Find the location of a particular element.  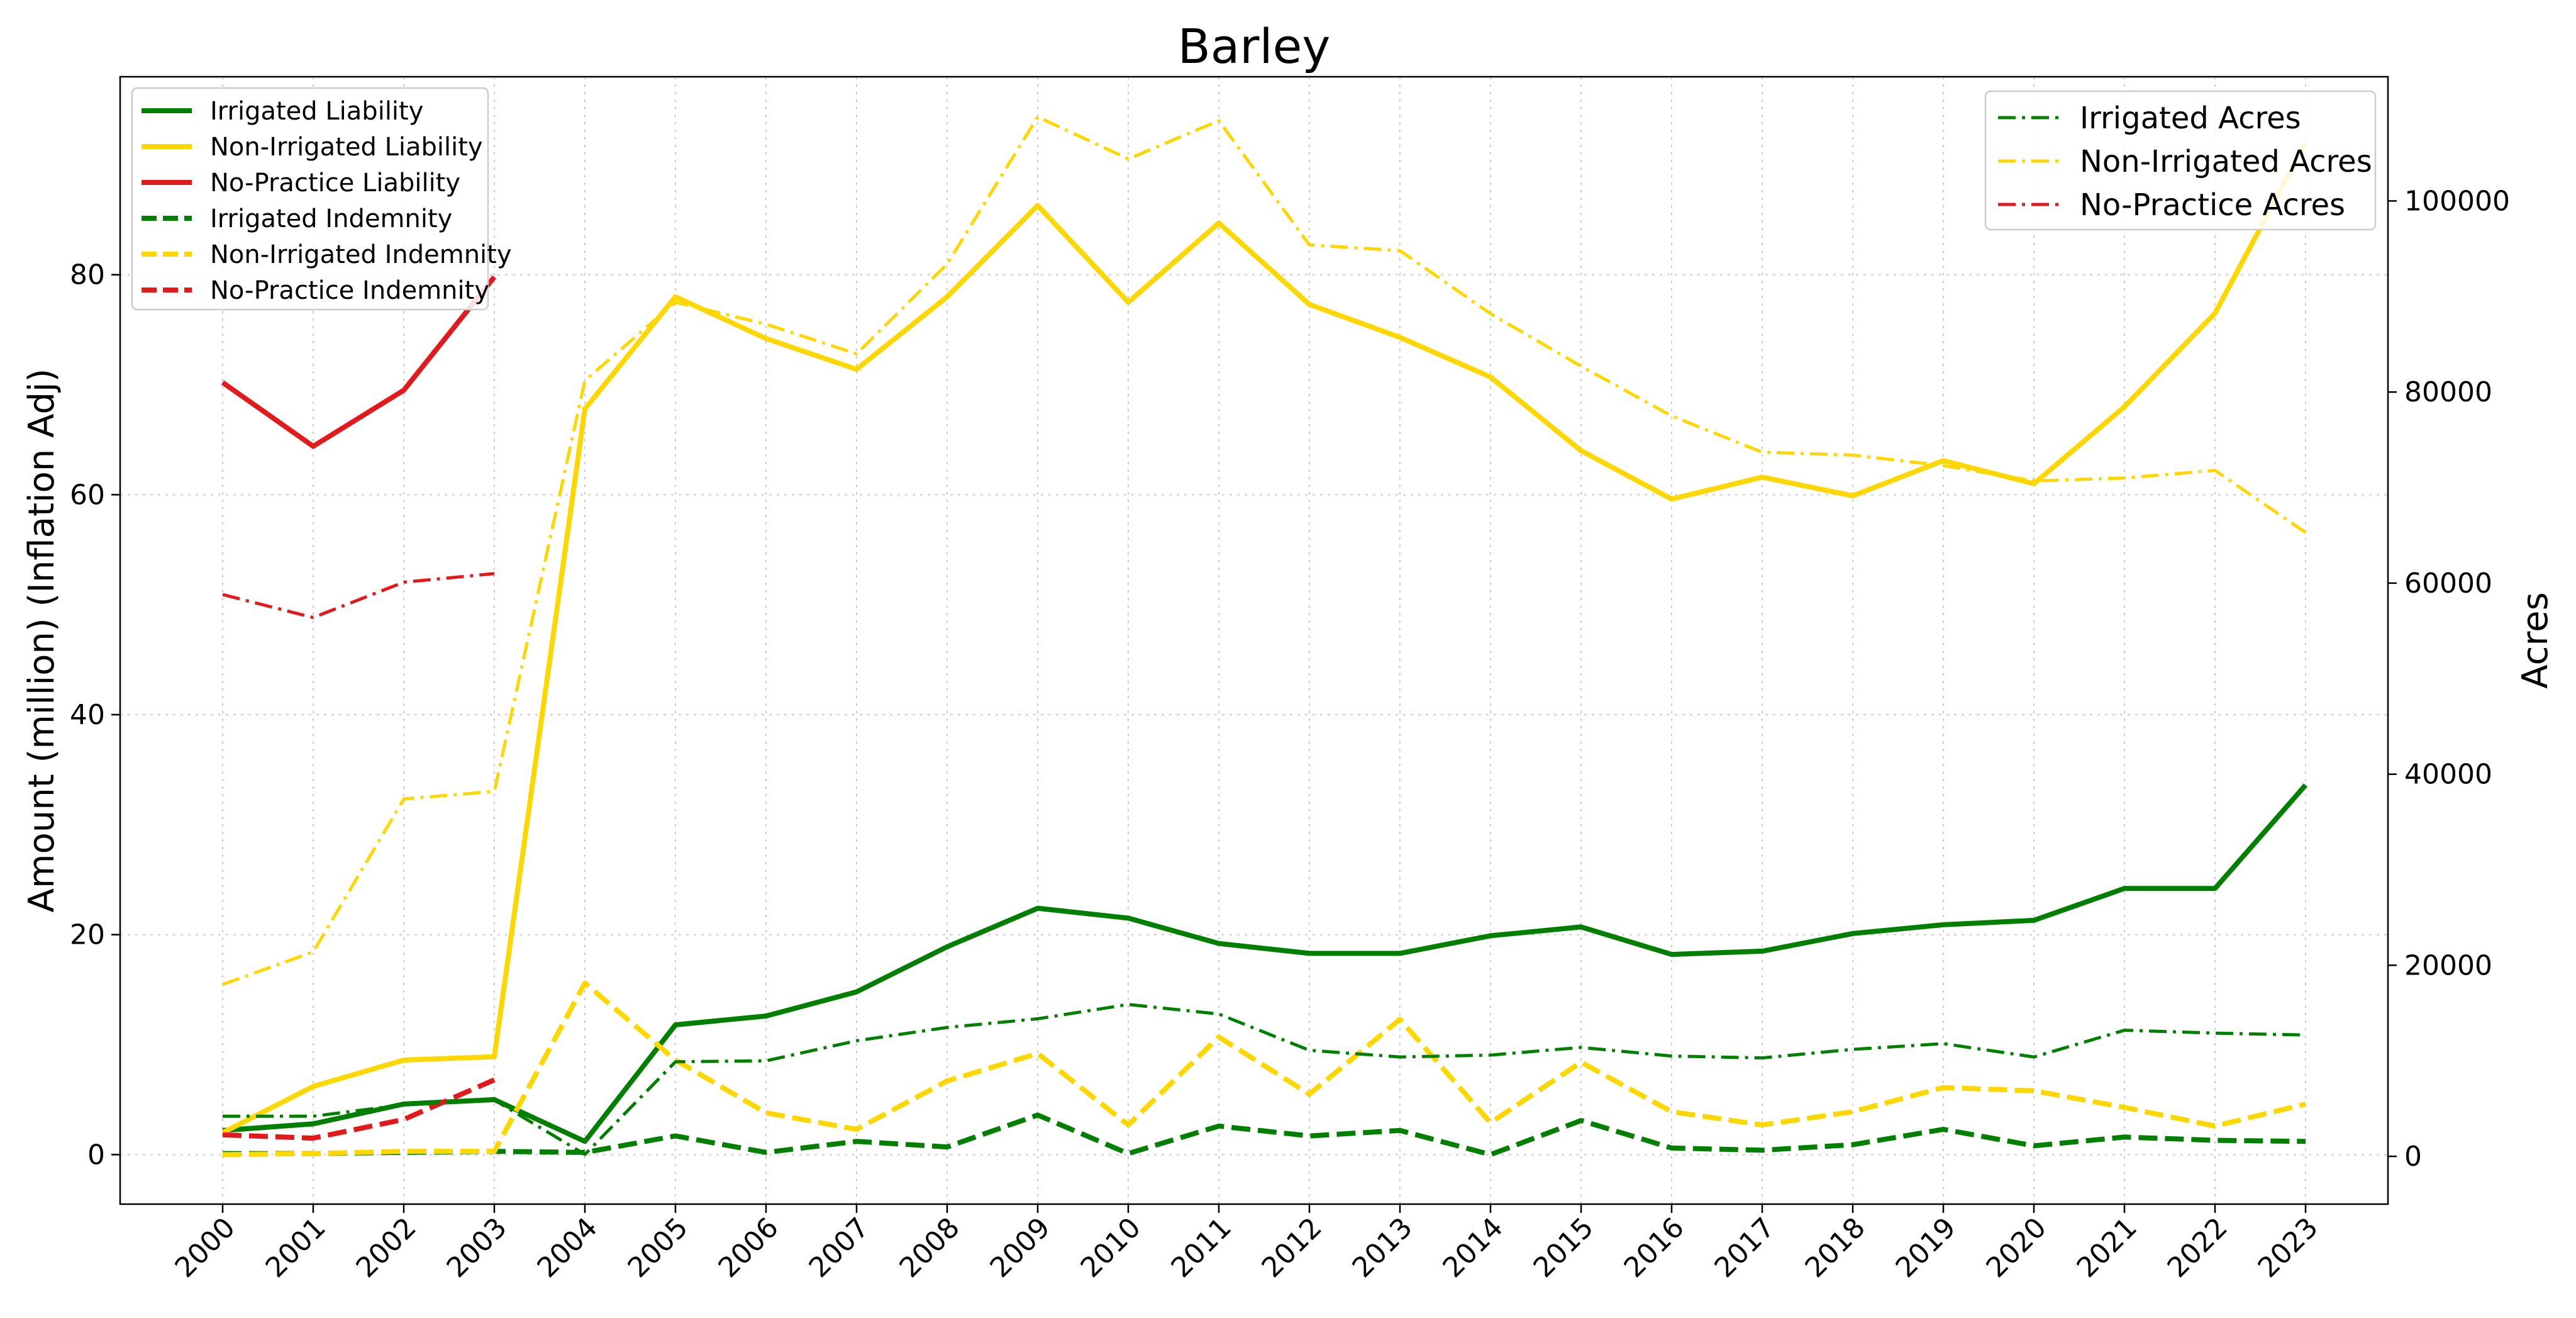

y-axis-right: 0 20000 40000 60000 80000 100000 is located at coordinates (2449, 679).